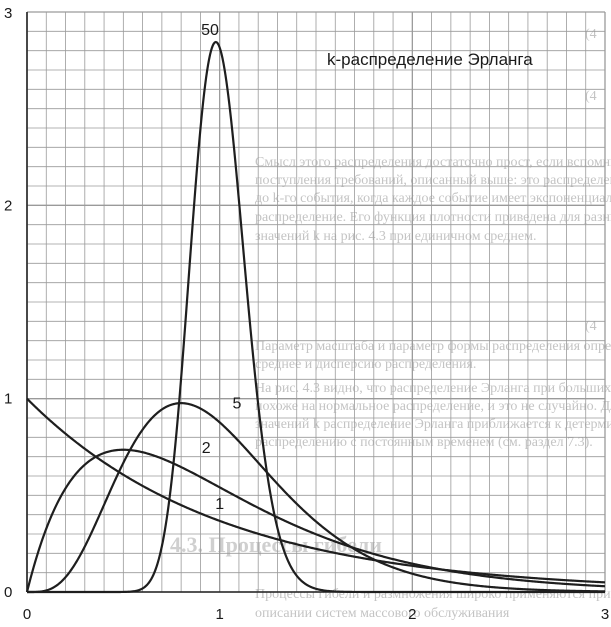 The height and width of the screenshot is (627, 611). Describe the element at coordinates (219, 504) in the screenshot. I see `series-label-k1: 1` at that location.